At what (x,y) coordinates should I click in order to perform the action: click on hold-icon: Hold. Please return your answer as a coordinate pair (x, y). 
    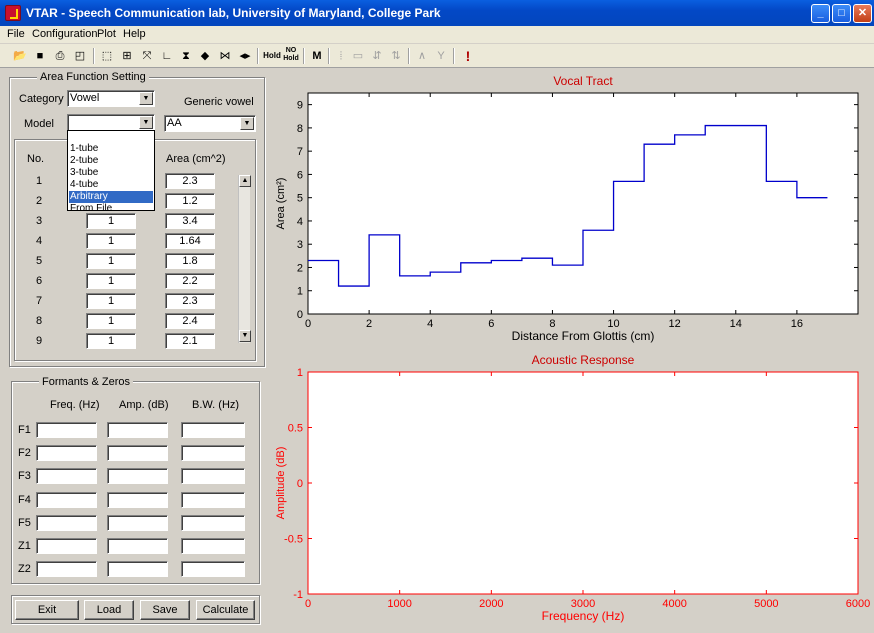
    Looking at the image, I should click on (272, 55).